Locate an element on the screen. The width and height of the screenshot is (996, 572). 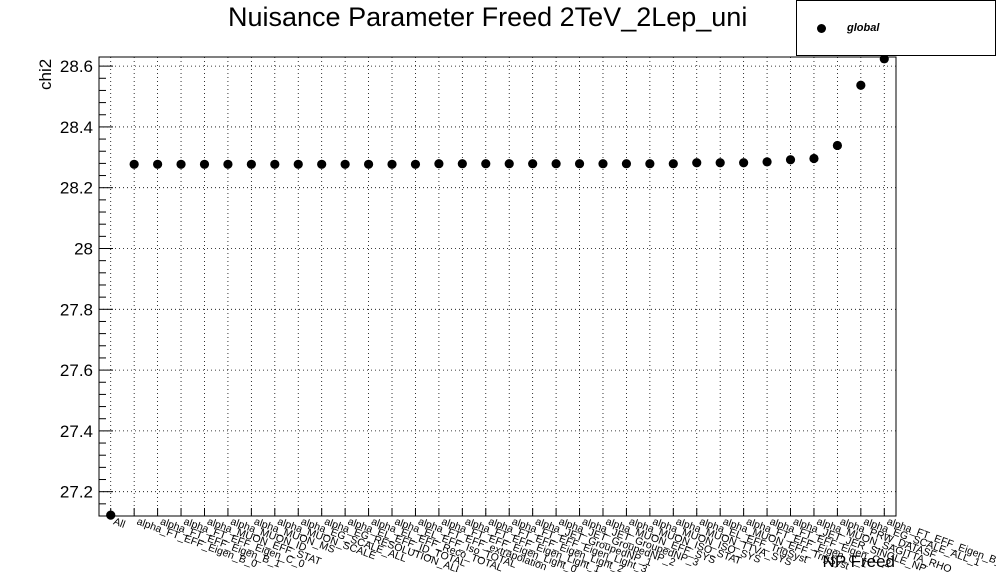
legend-label: global is located at coordinates (863, 28).